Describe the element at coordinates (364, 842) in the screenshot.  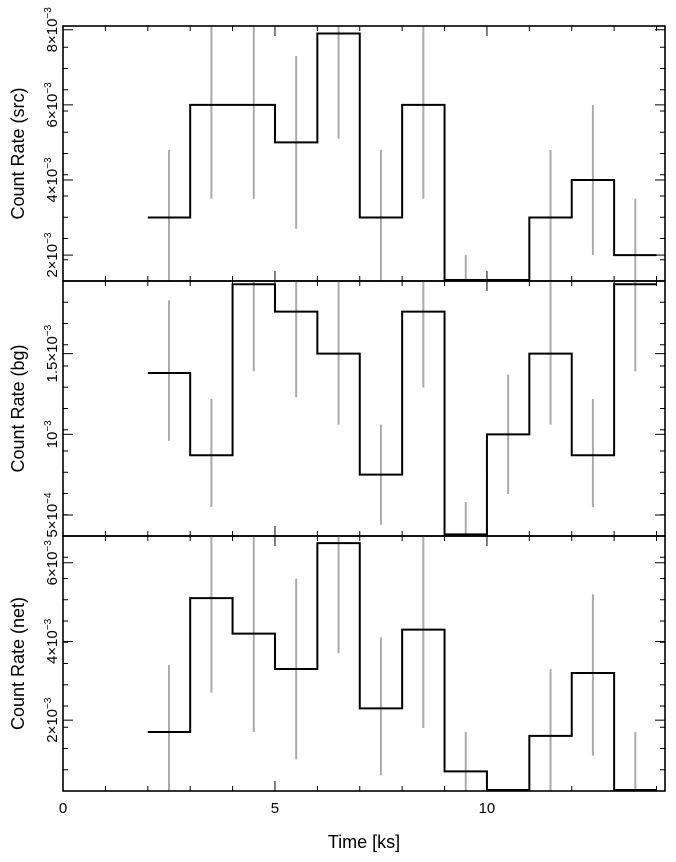
I see `x-axis-label: Time [ks]` at that location.